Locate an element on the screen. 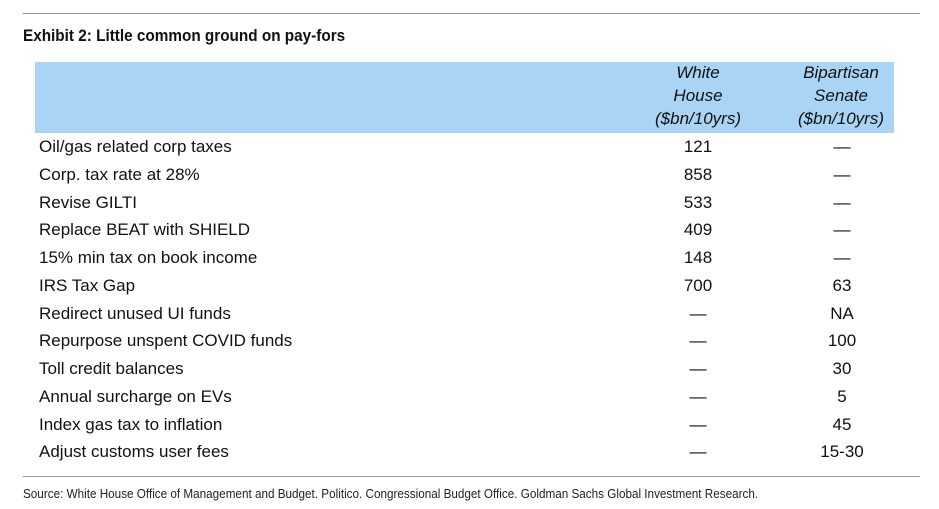  senate-value: 100 is located at coordinates (842, 341).